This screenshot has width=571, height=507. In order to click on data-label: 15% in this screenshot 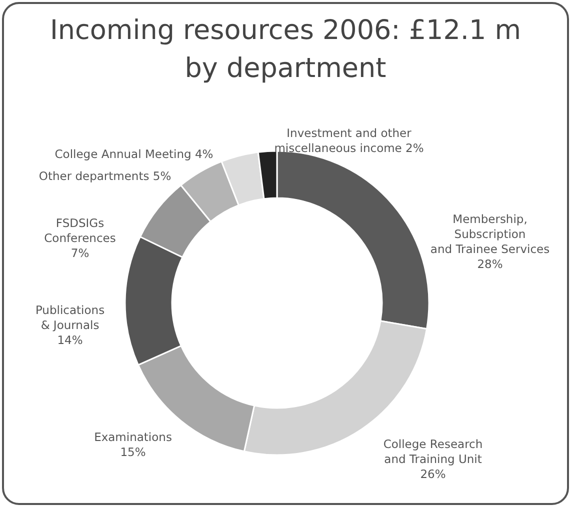, I will do `click(133, 452)`.